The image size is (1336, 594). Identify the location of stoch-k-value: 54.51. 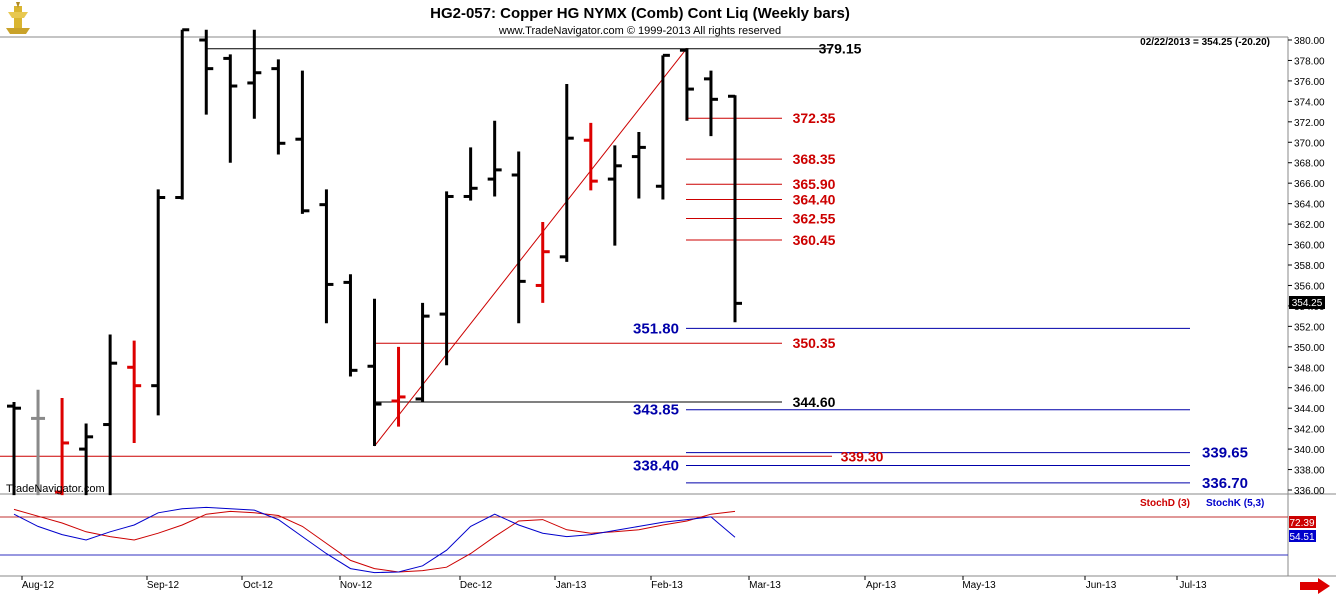
(1301, 537).